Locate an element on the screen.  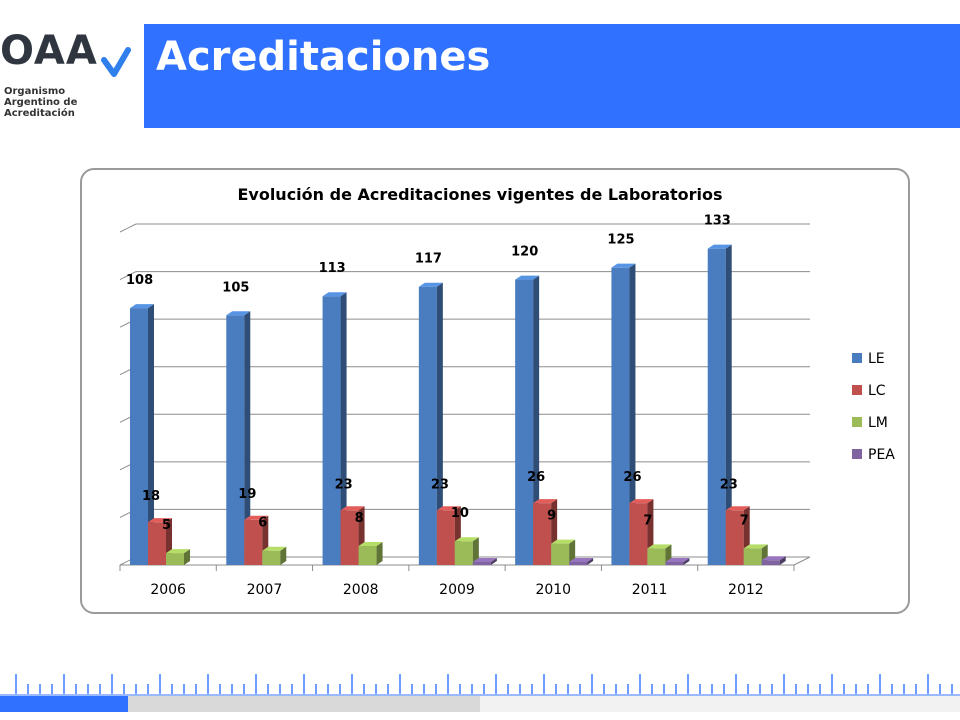
data-label-lc: 18 is located at coordinates (151, 496).